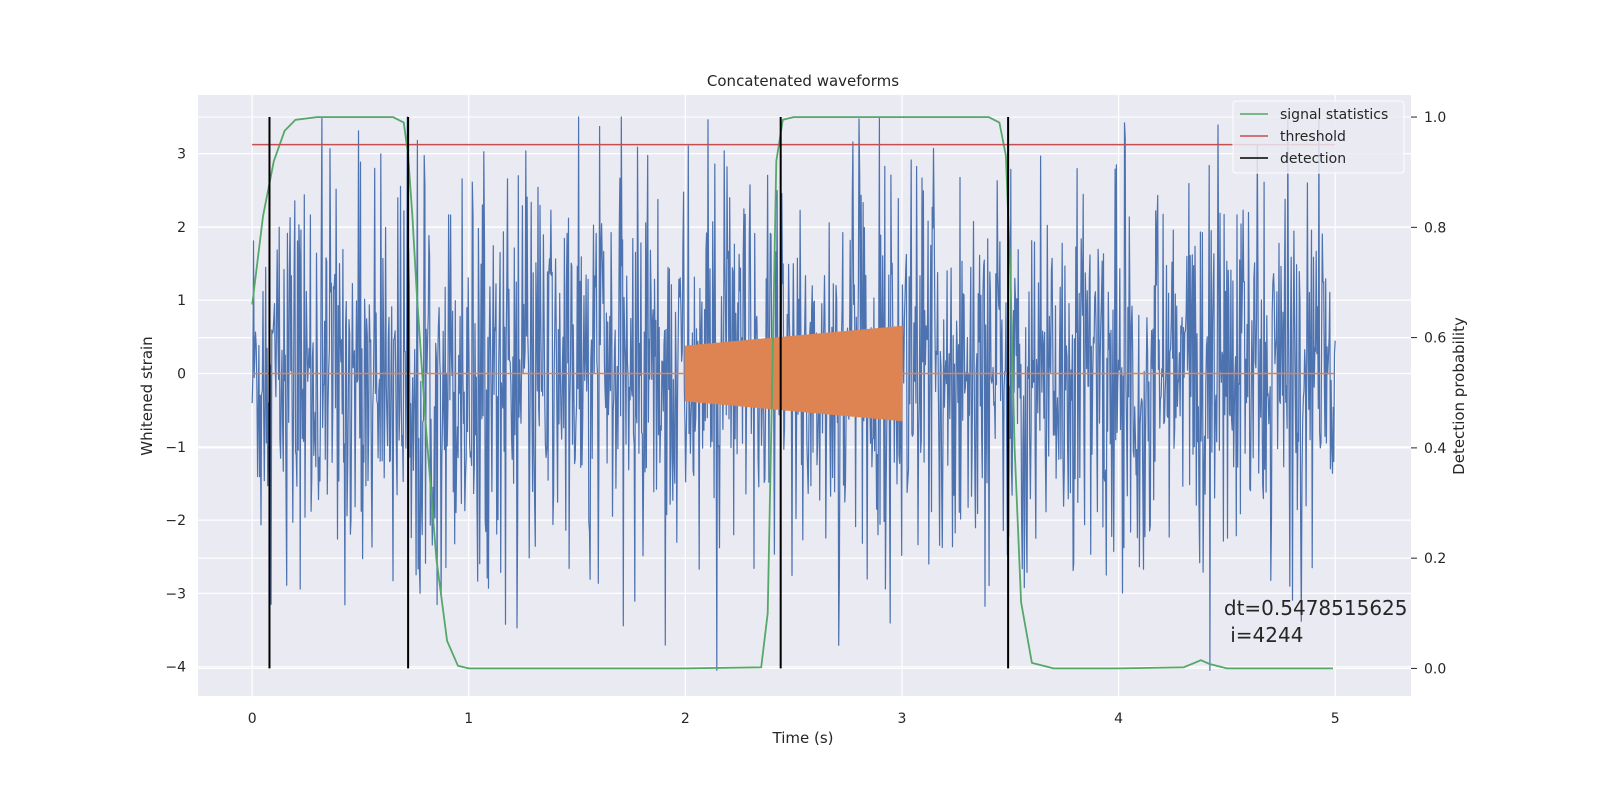 Image resolution: width=1600 pixels, height=800 pixels. What do you see at coordinates (1435, 449) in the screenshot?
I see `y2-tick-label: 0.4` at bounding box center [1435, 449].